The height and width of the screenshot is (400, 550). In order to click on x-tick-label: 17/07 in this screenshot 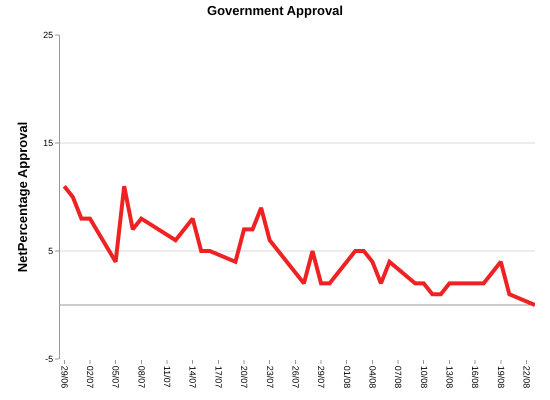, I will do `click(218, 377)`.